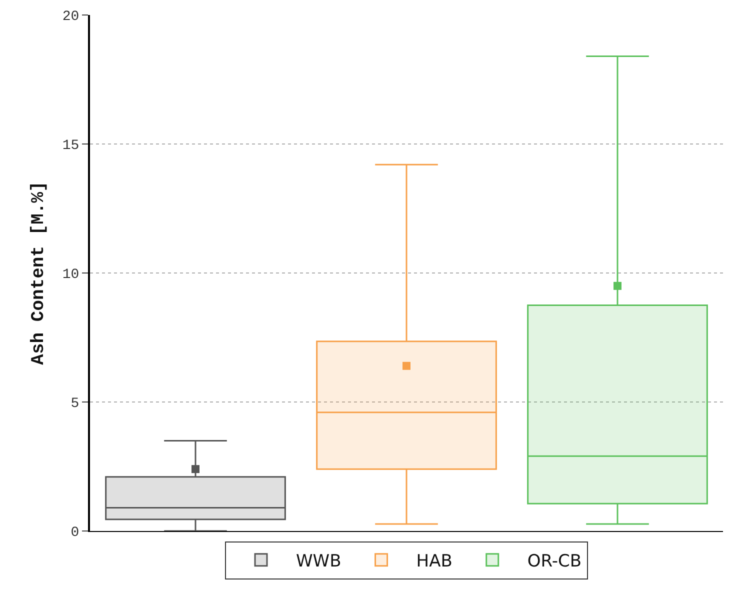  What do you see at coordinates (434, 562) in the screenshot?
I see `legend-label: HAB` at bounding box center [434, 562].